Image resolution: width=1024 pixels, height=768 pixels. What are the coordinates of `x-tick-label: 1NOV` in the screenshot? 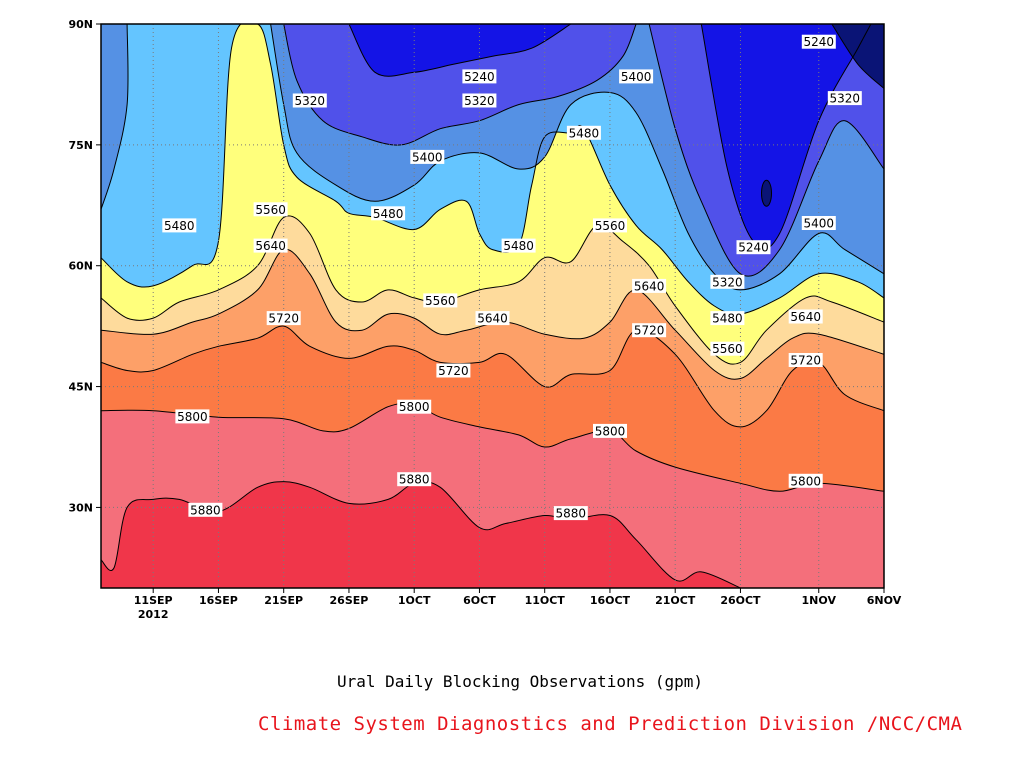 It's located at (819, 600).